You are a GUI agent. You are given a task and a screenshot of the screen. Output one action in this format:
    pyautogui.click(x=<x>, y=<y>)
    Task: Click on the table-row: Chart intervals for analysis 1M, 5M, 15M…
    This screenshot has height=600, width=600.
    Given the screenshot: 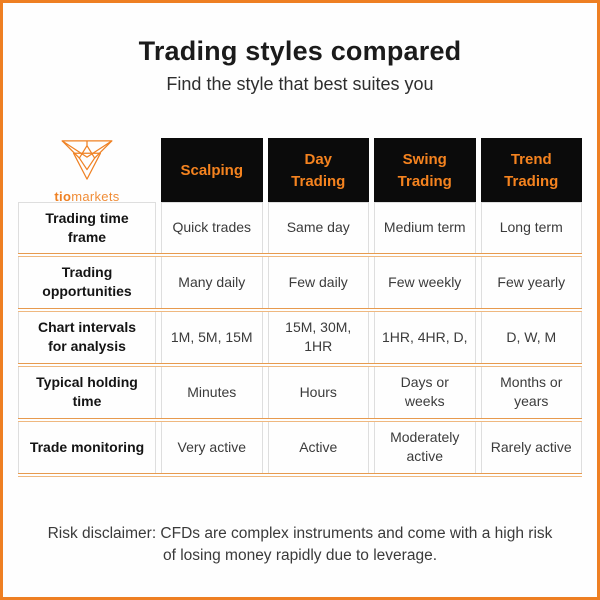 What is the action you would take?
    pyautogui.click(x=300, y=337)
    